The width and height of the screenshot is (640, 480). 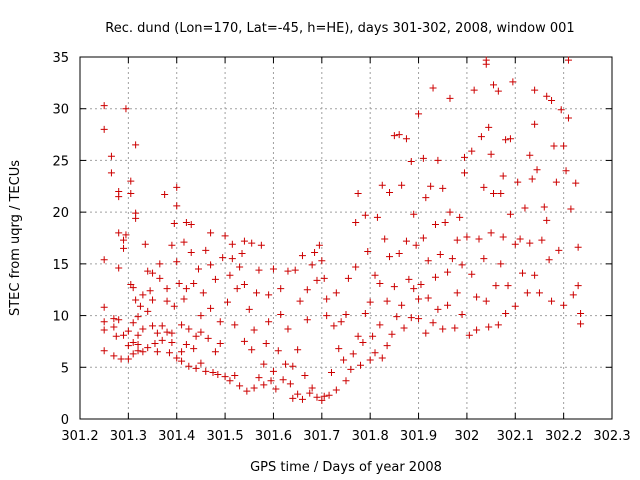 What do you see at coordinates (60, 161) in the screenshot?
I see `y-tick-label: 25` at bounding box center [60, 161].